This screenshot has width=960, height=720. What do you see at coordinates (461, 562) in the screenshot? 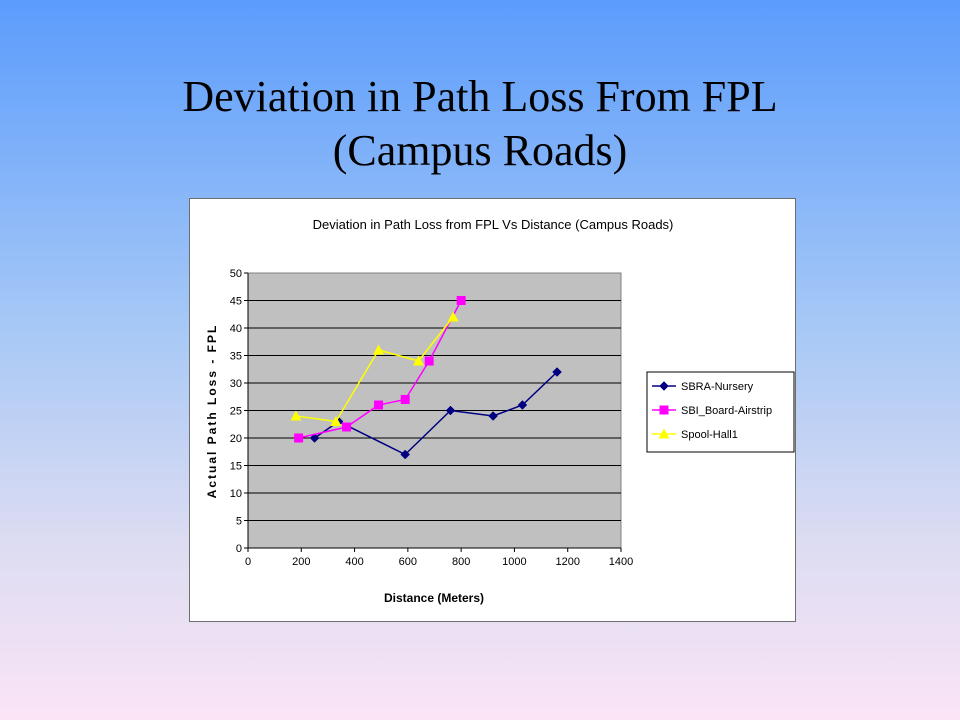
I see `x-tick-label: 800` at bounding box center [461, 562].